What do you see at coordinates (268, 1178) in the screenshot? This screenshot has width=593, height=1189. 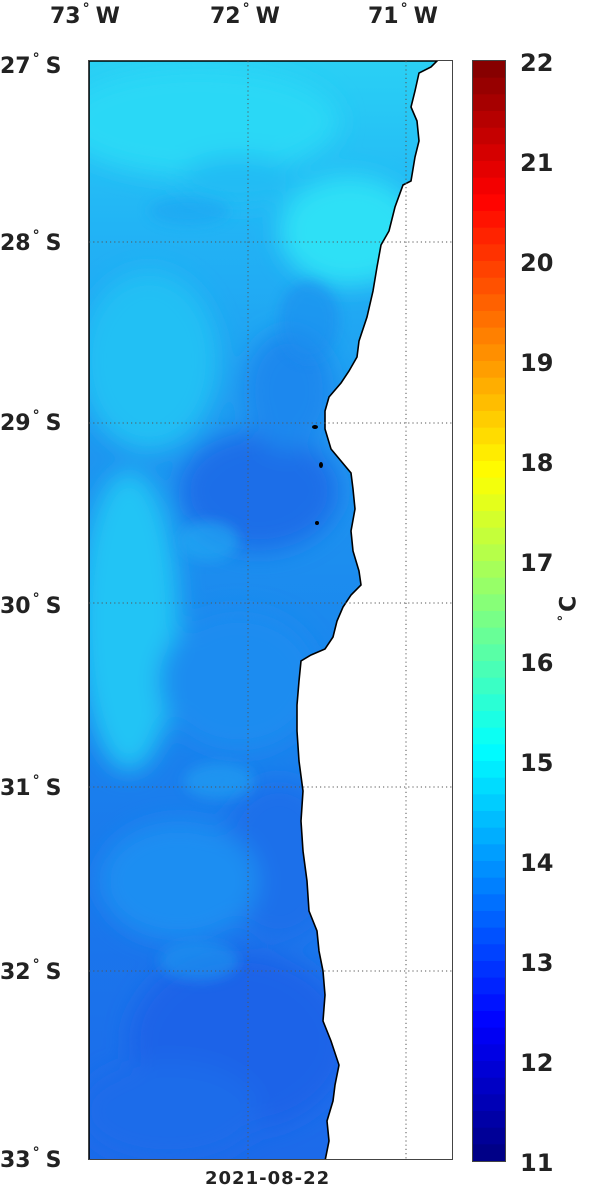 I see `map-date-label: 2021-08-22` at bounding box center [268, 1178].